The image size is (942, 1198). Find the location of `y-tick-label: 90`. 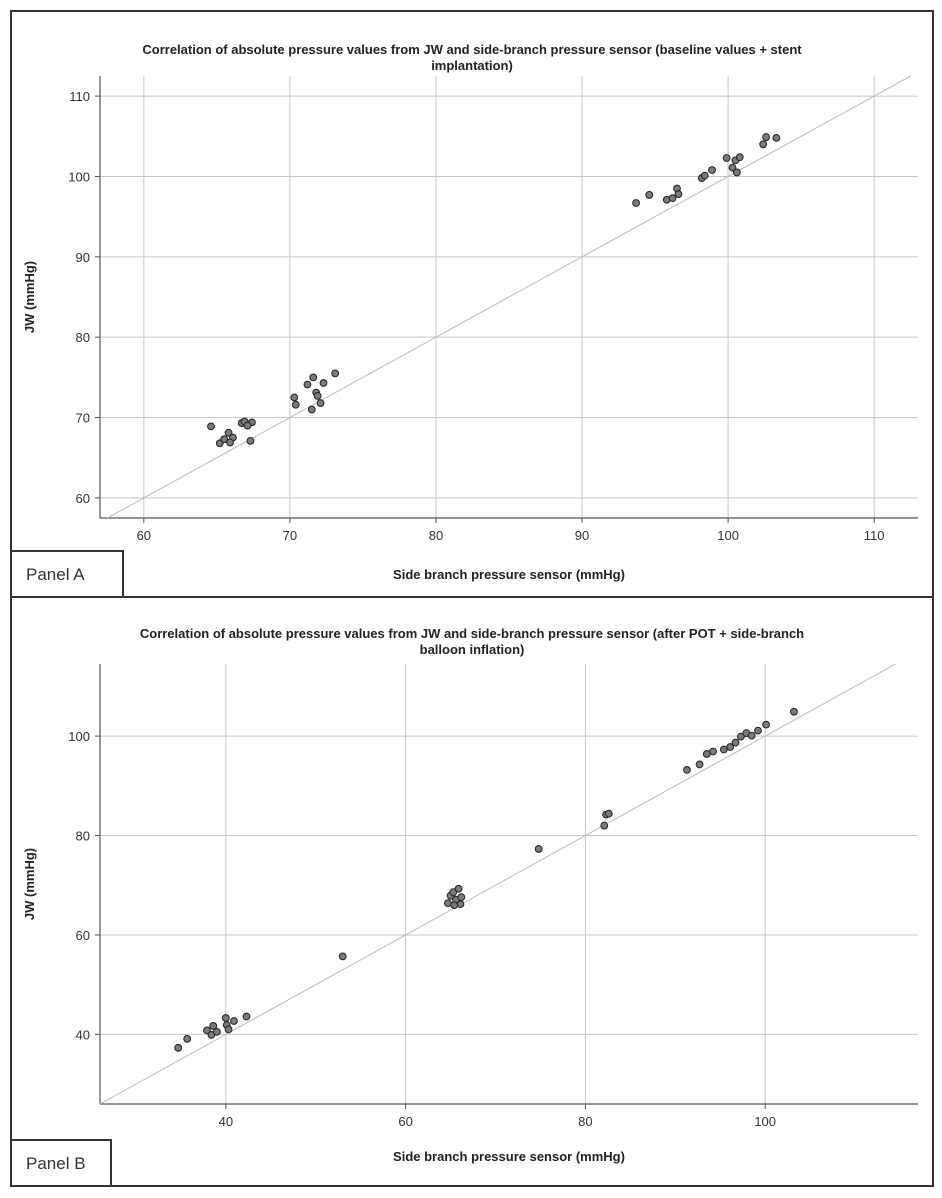

y-tick-label: 90 is located at coordinates (83, 257).